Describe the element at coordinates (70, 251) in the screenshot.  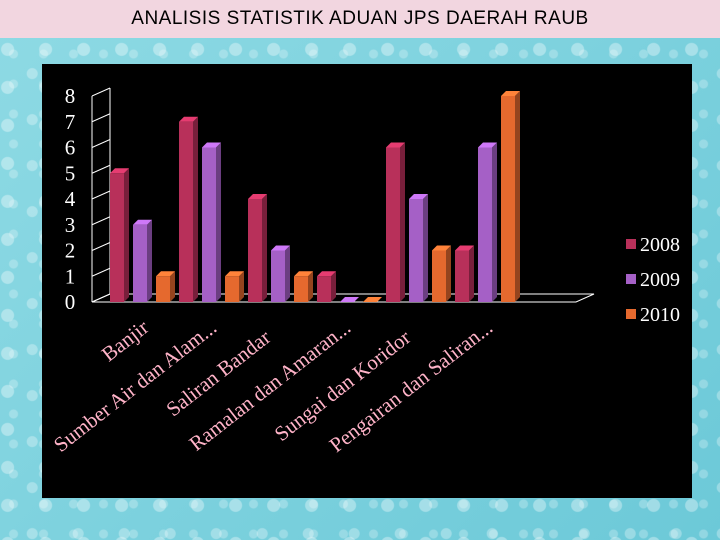
I see `y-tick-label: 2` at that location.